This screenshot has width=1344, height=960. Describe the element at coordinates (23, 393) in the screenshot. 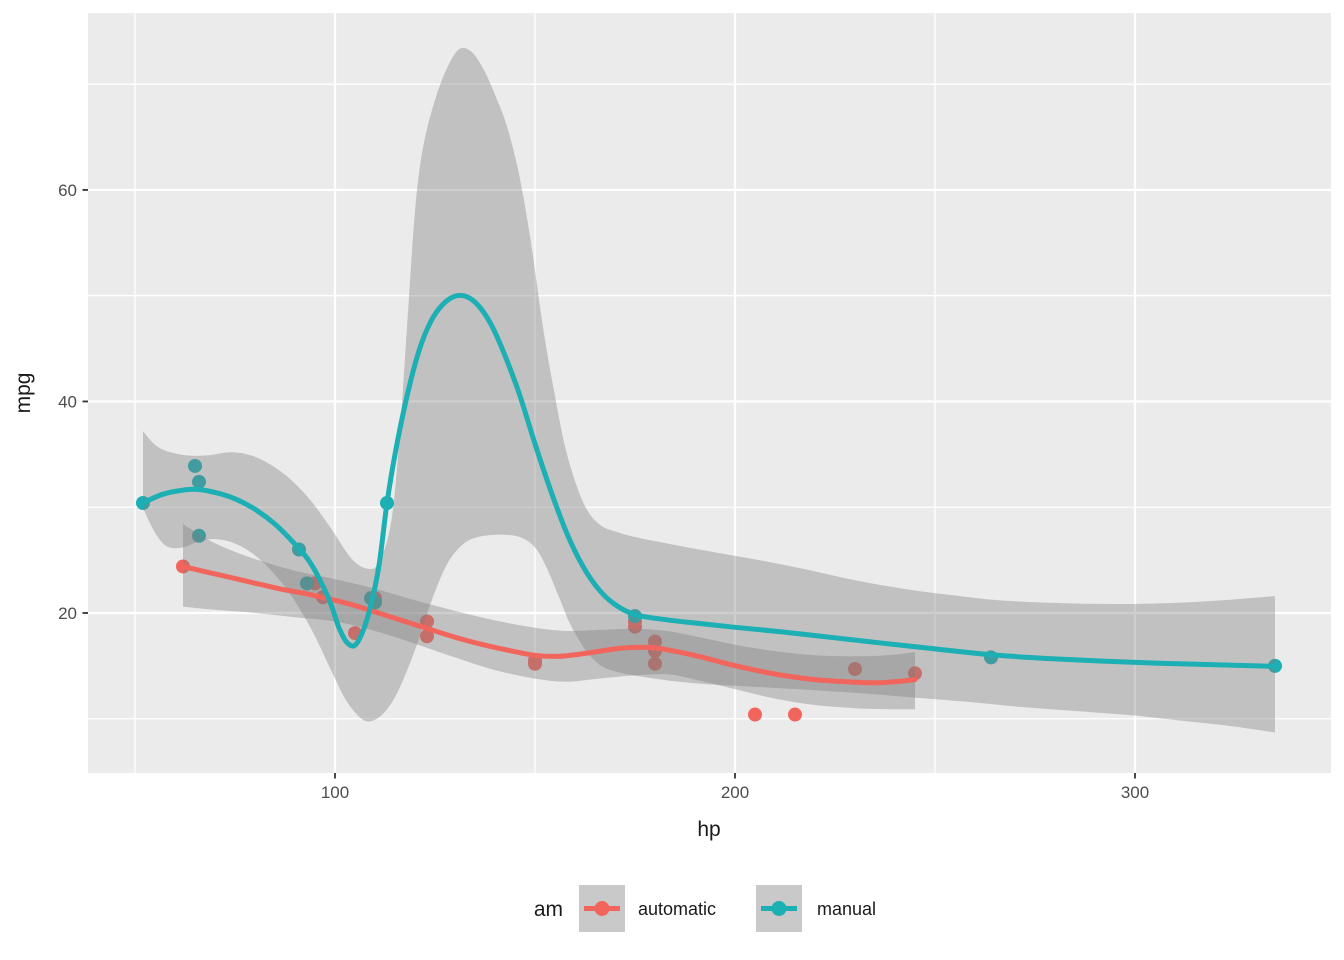

I see `y-axis-title: mpg` at that location.